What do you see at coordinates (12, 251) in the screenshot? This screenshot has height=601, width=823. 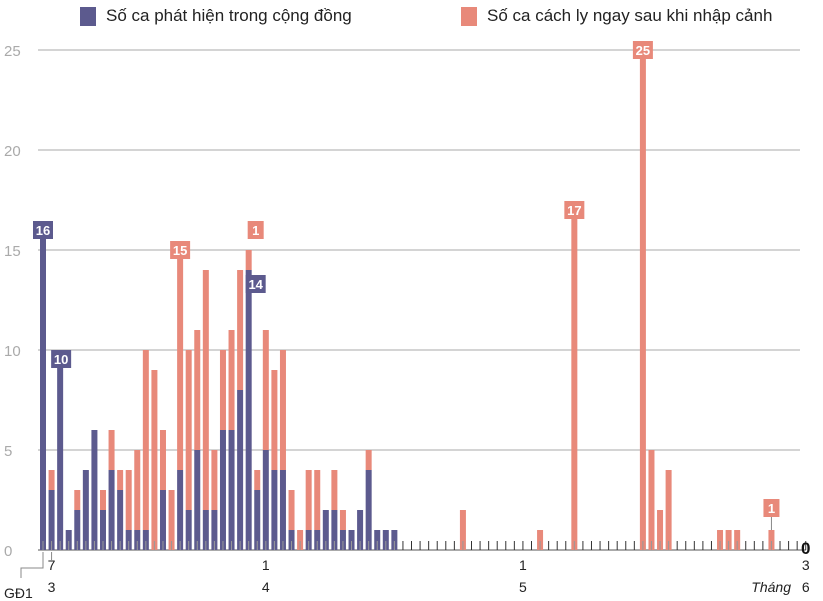 I see `y-tick-label: 15` at bounding box center [12, 251].